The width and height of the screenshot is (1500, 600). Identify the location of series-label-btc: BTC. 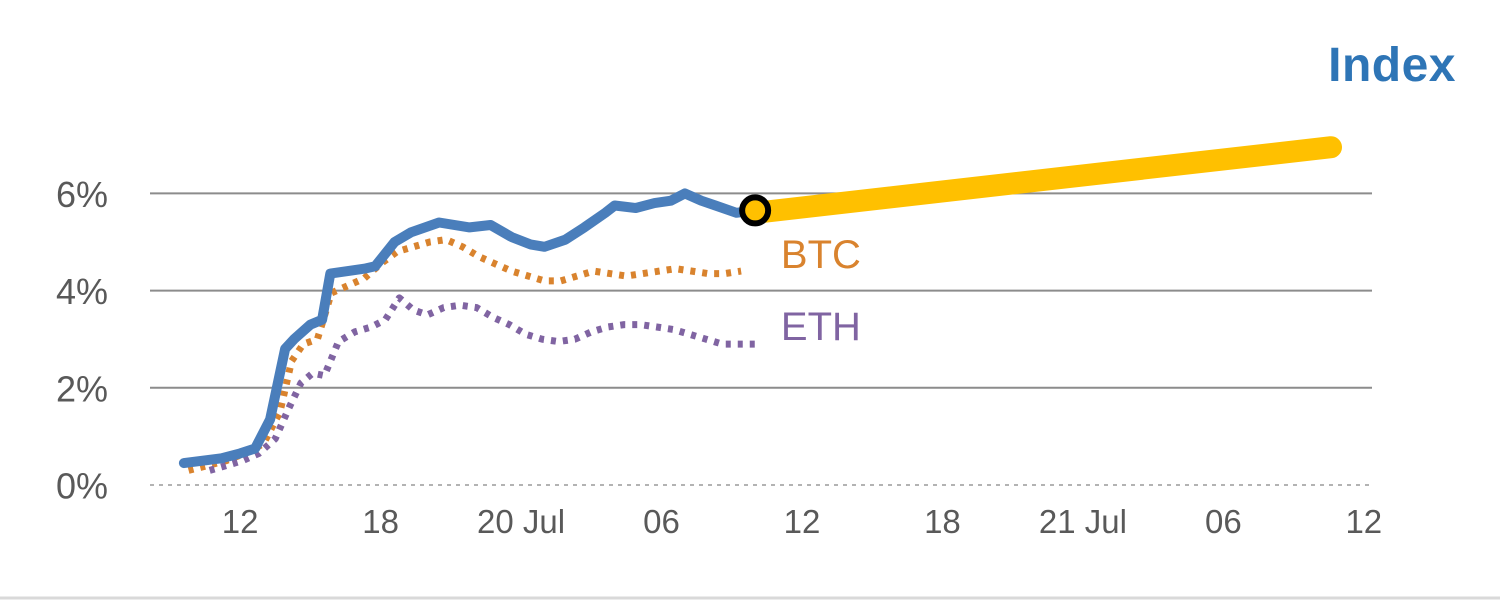
(821, 255).